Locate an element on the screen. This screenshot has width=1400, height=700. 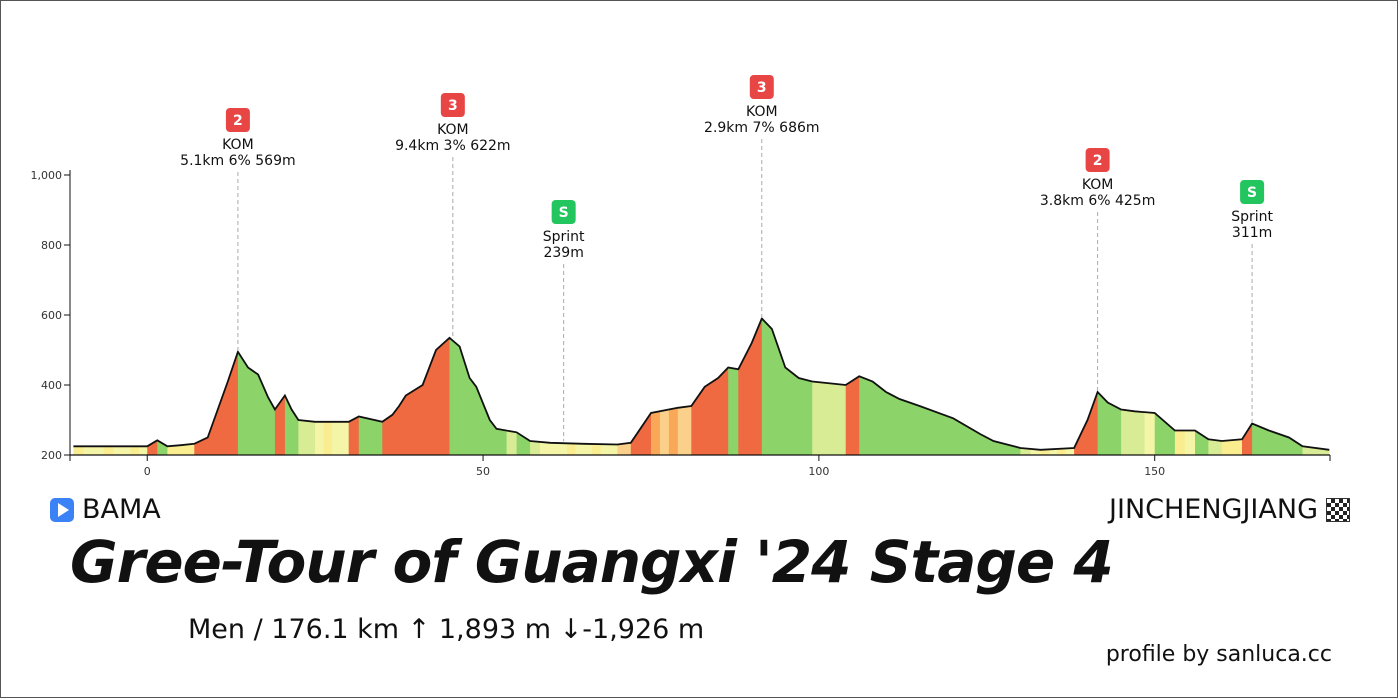
y-tick-label: 800 is located at coordinates (51, 245).